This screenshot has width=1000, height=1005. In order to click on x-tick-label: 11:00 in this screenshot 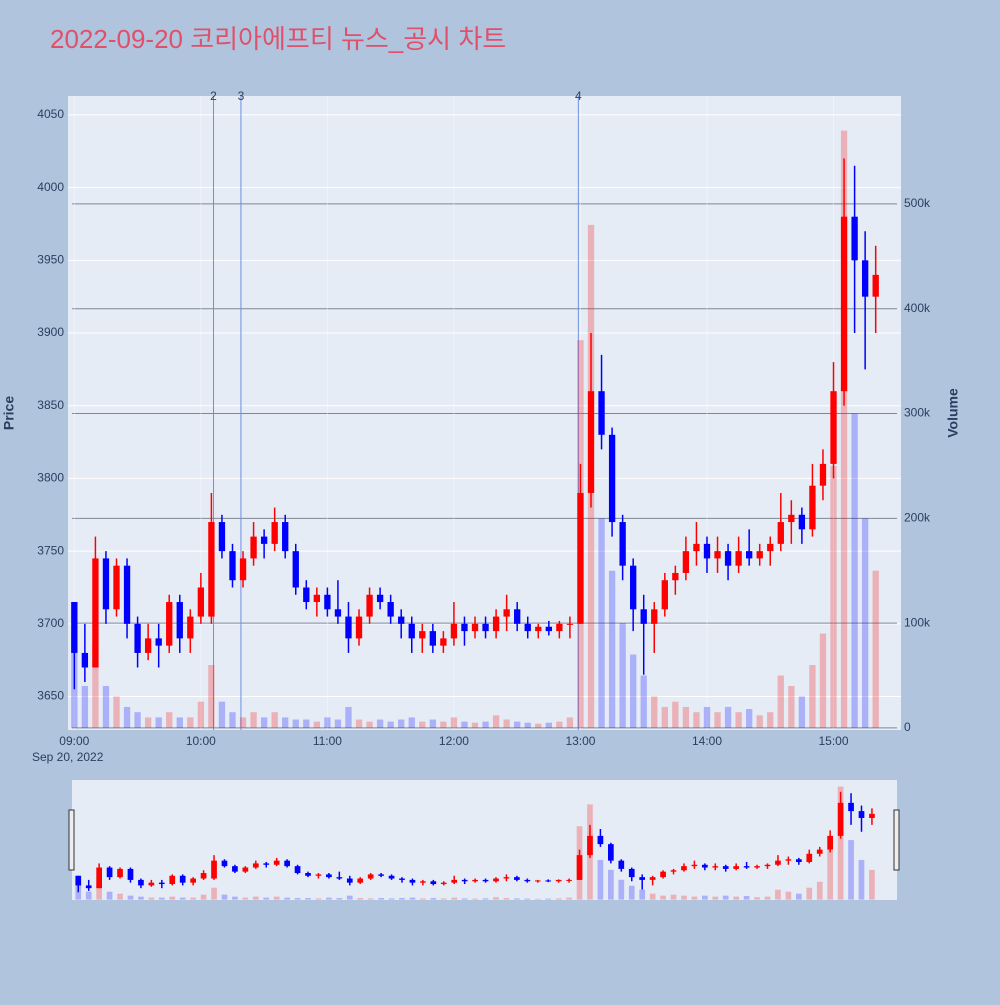, I will do `click(327, 741)`.